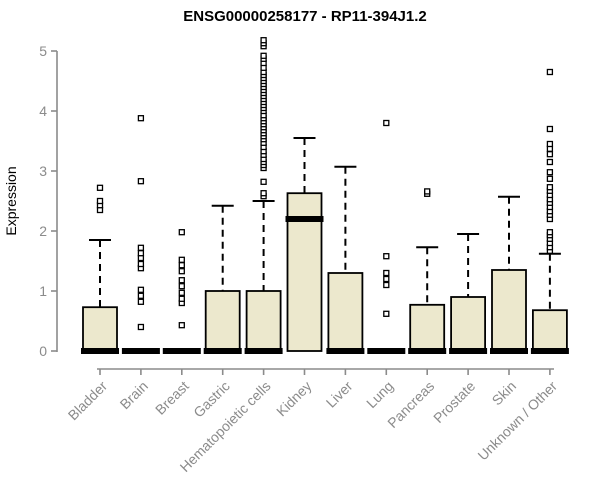  Describe the element at coordinates (43, 171) in the screenshot. I see `y-tick-label: 3` at that location.